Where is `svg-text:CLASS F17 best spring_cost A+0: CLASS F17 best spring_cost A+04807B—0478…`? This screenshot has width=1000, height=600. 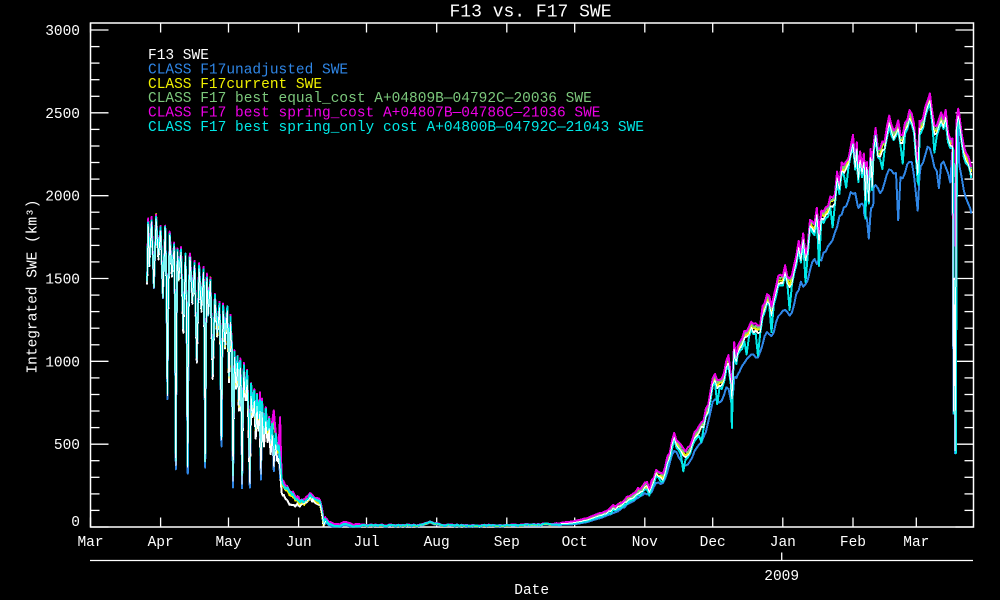 svg-text:CLASS F17 best spring_cost A+0: CLASS F17 best spring_cost A+04807B—0478… is located at coordinates (374, 114).